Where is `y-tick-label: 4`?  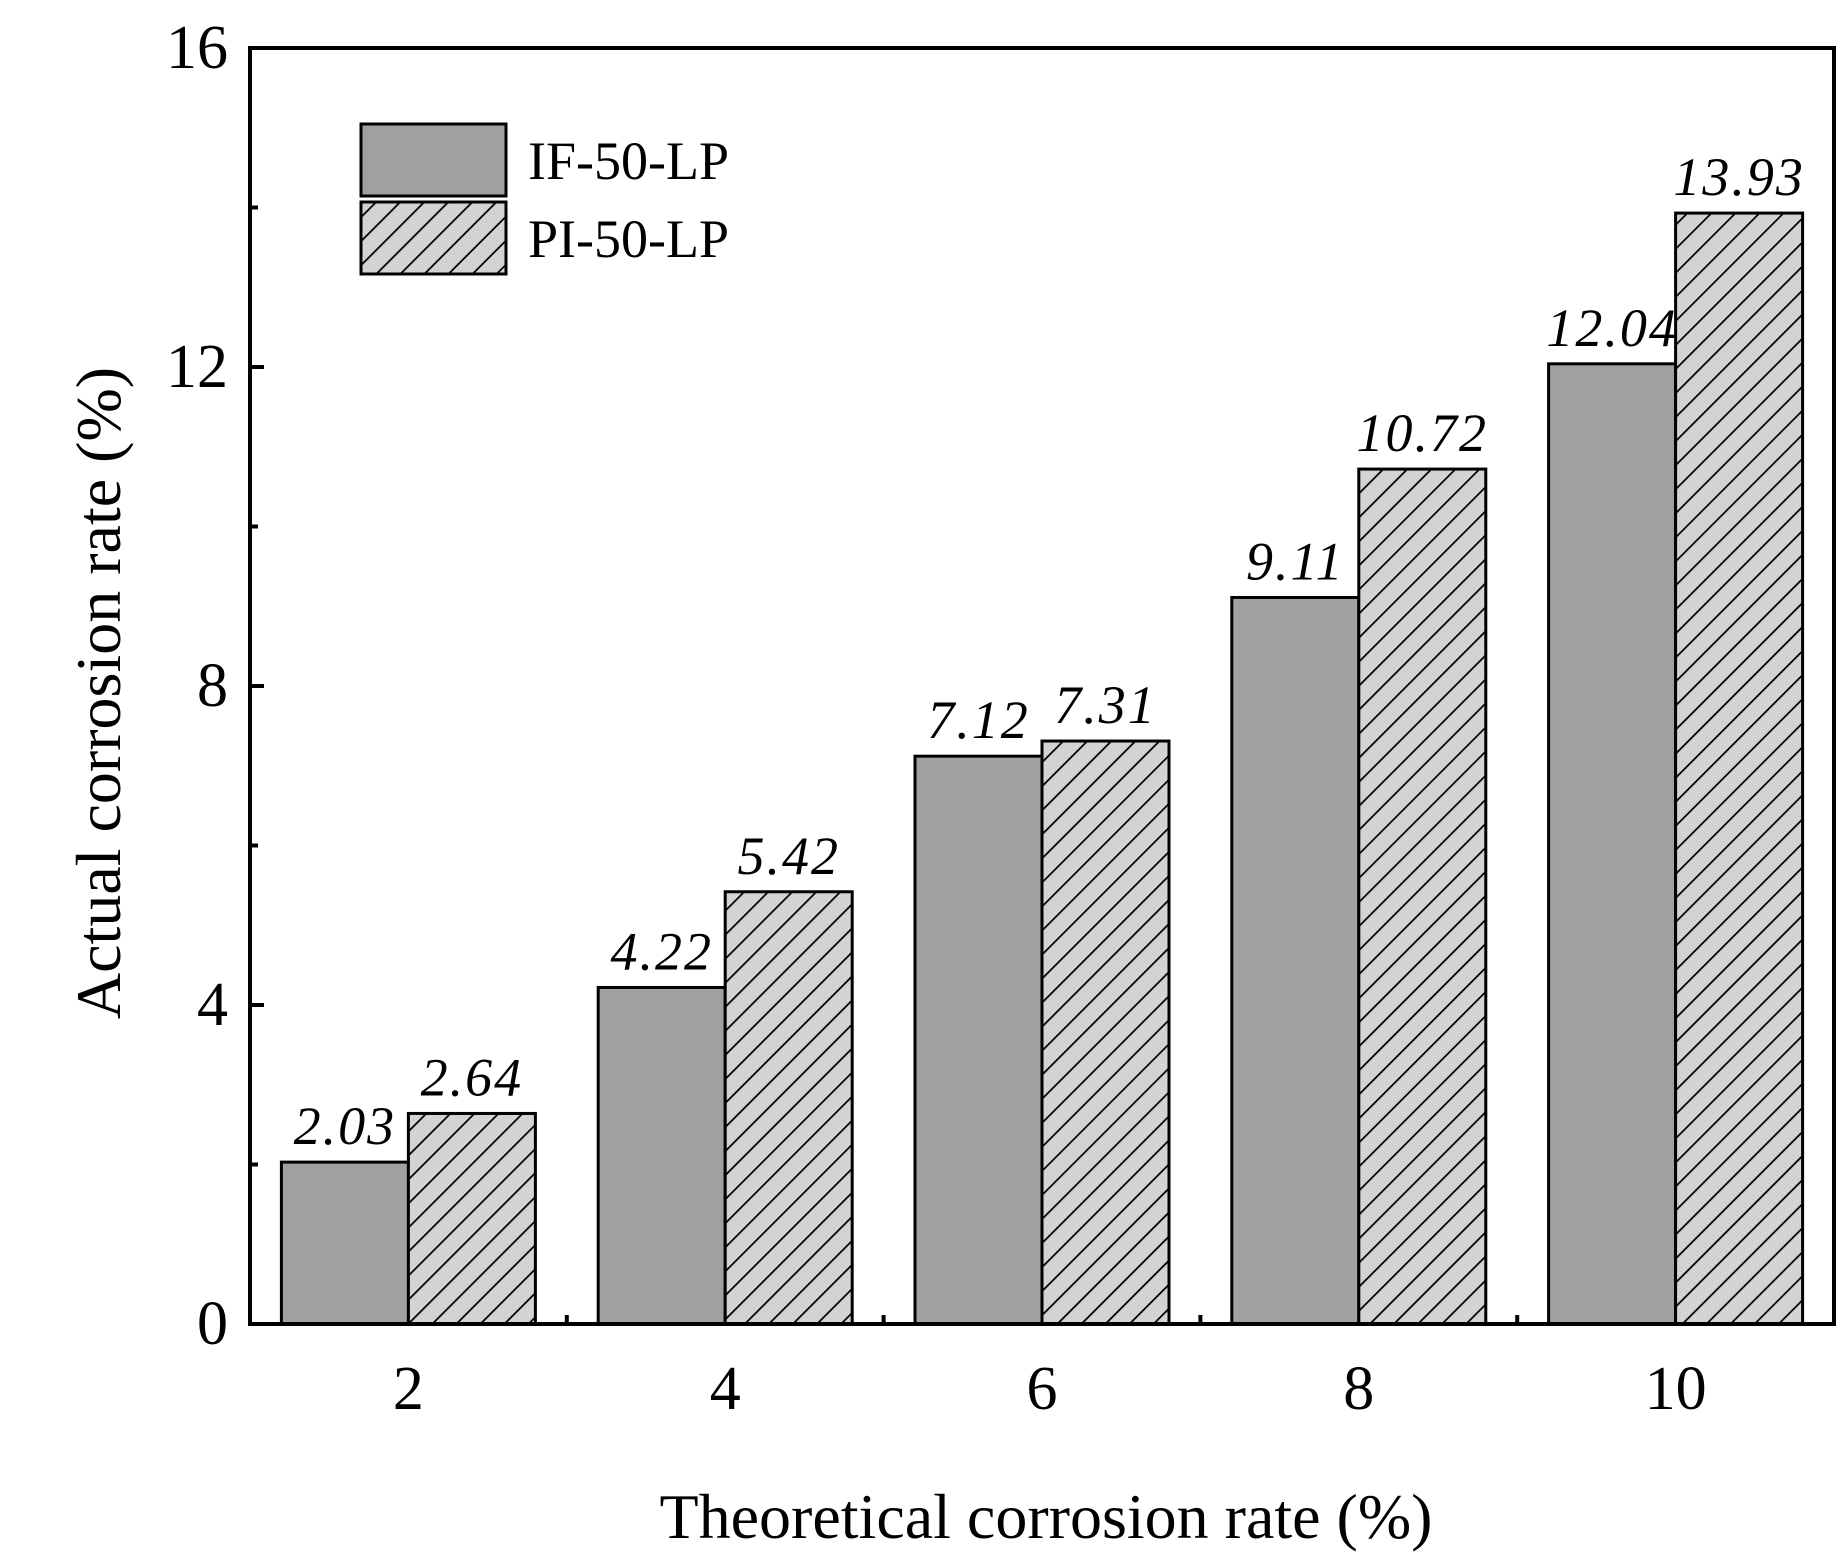
y-tick-label: 4 is located at coordinates (212, 1005).